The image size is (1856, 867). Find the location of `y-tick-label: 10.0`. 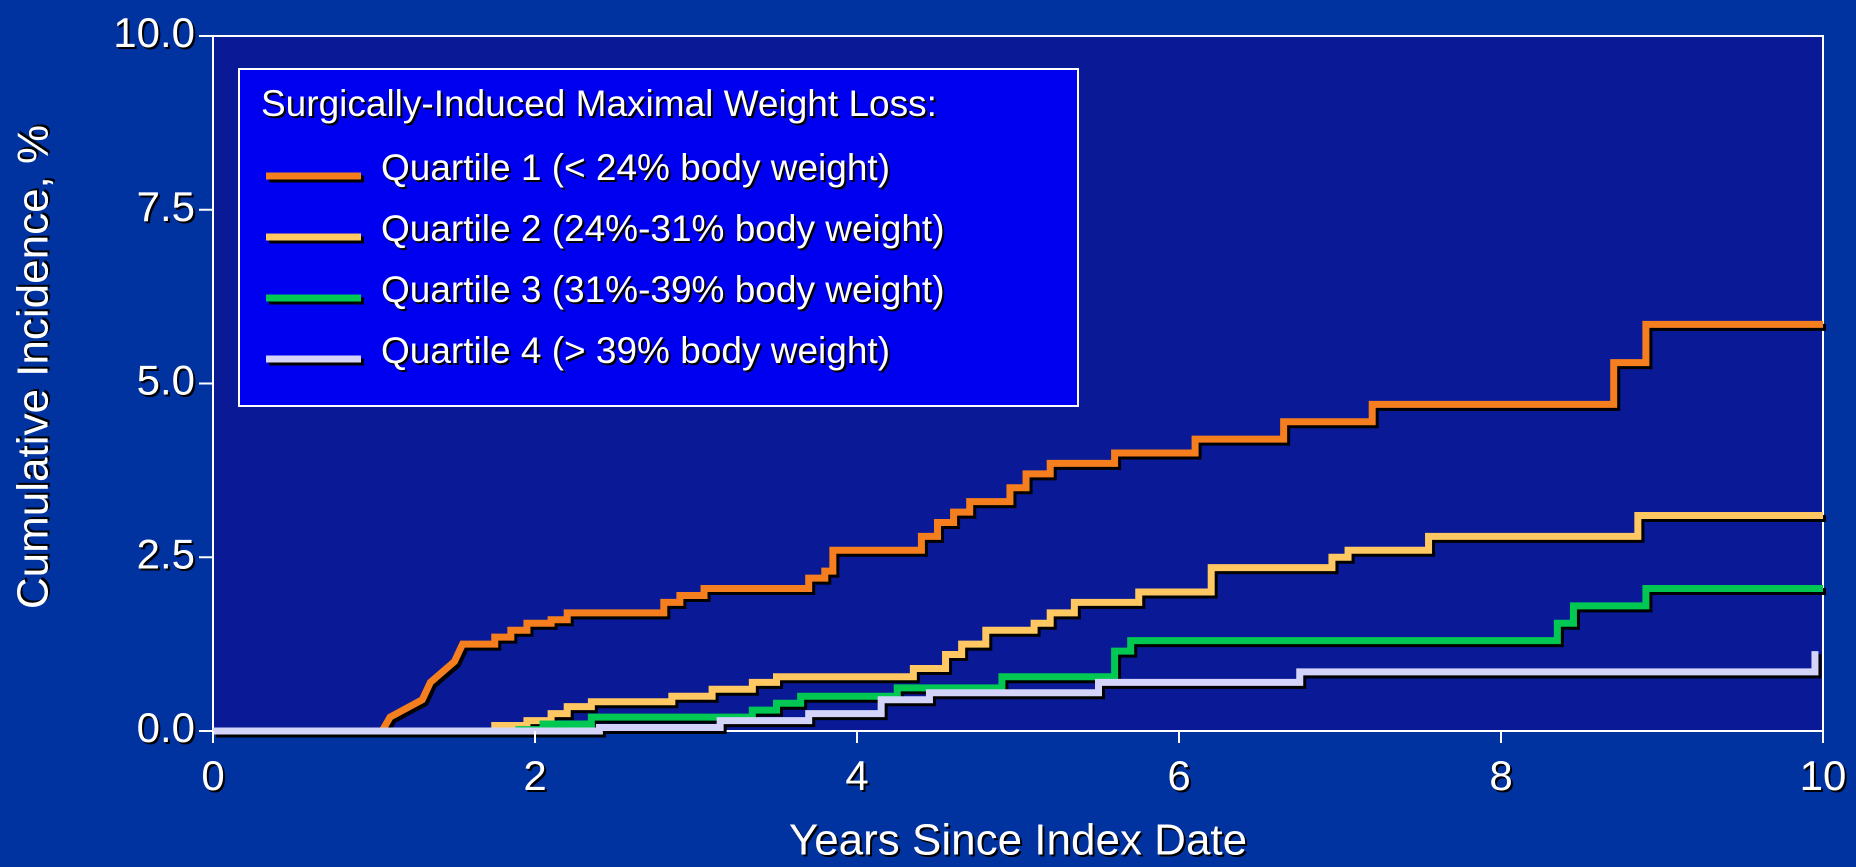

y-tick-label: 10.0 is located at coordinates (154, 32).